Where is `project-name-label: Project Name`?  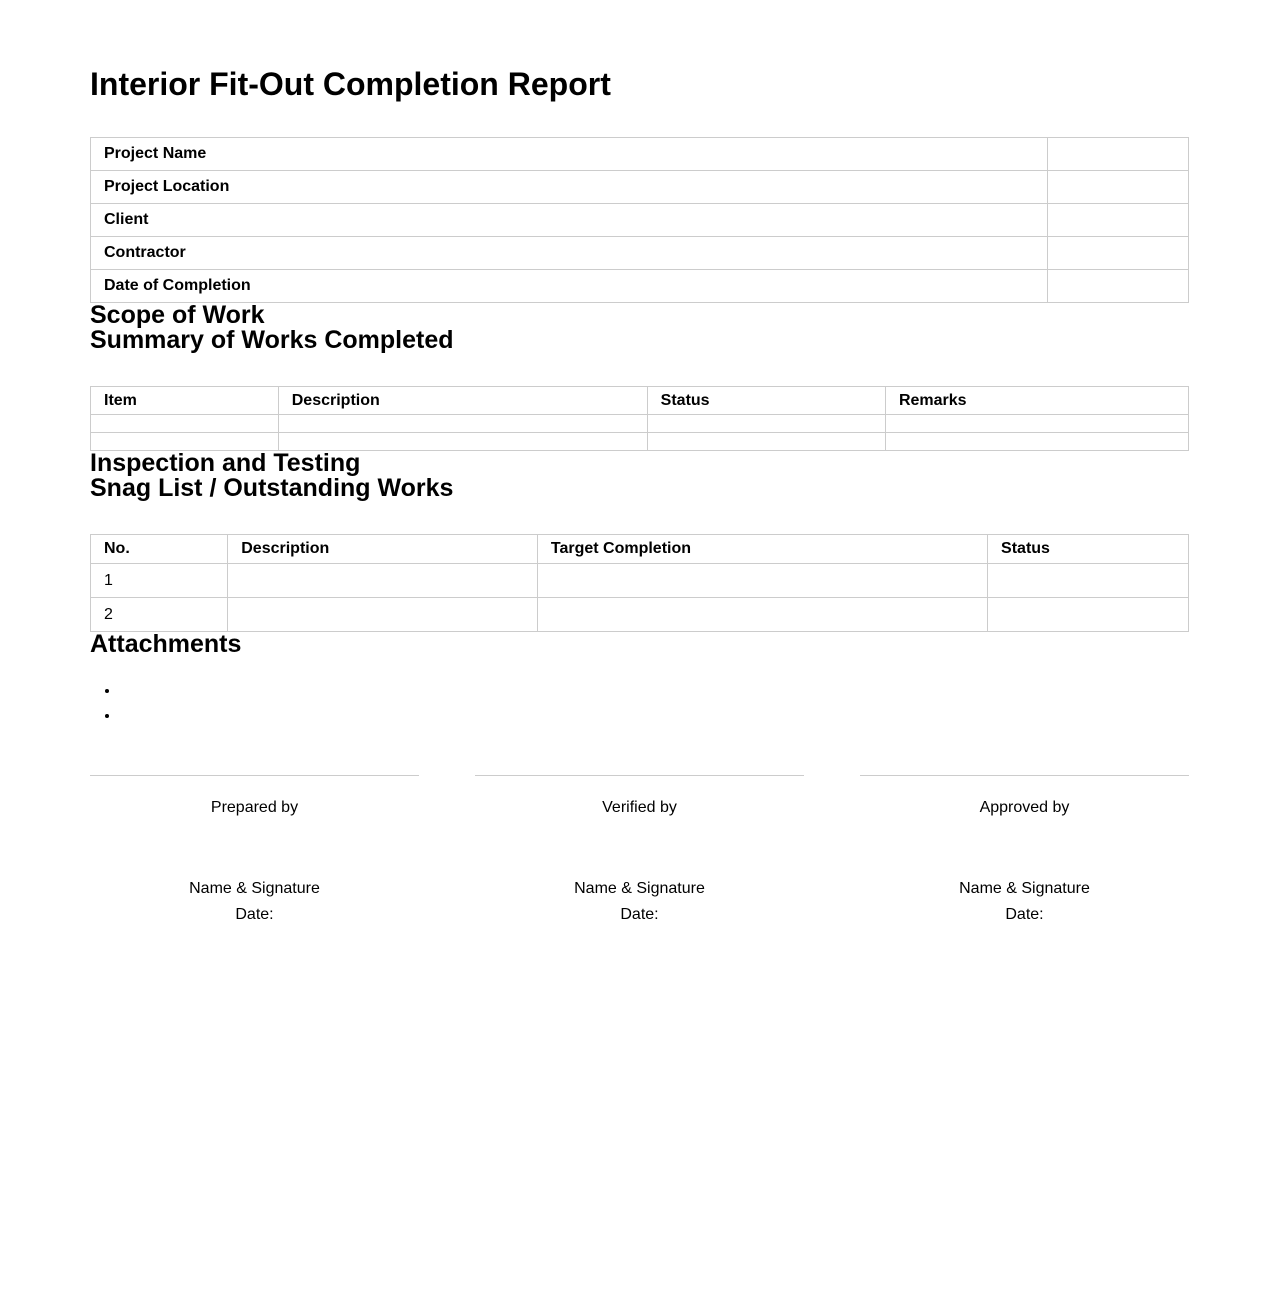 project-name-label: Project Name is located at coordinates (569, 154).